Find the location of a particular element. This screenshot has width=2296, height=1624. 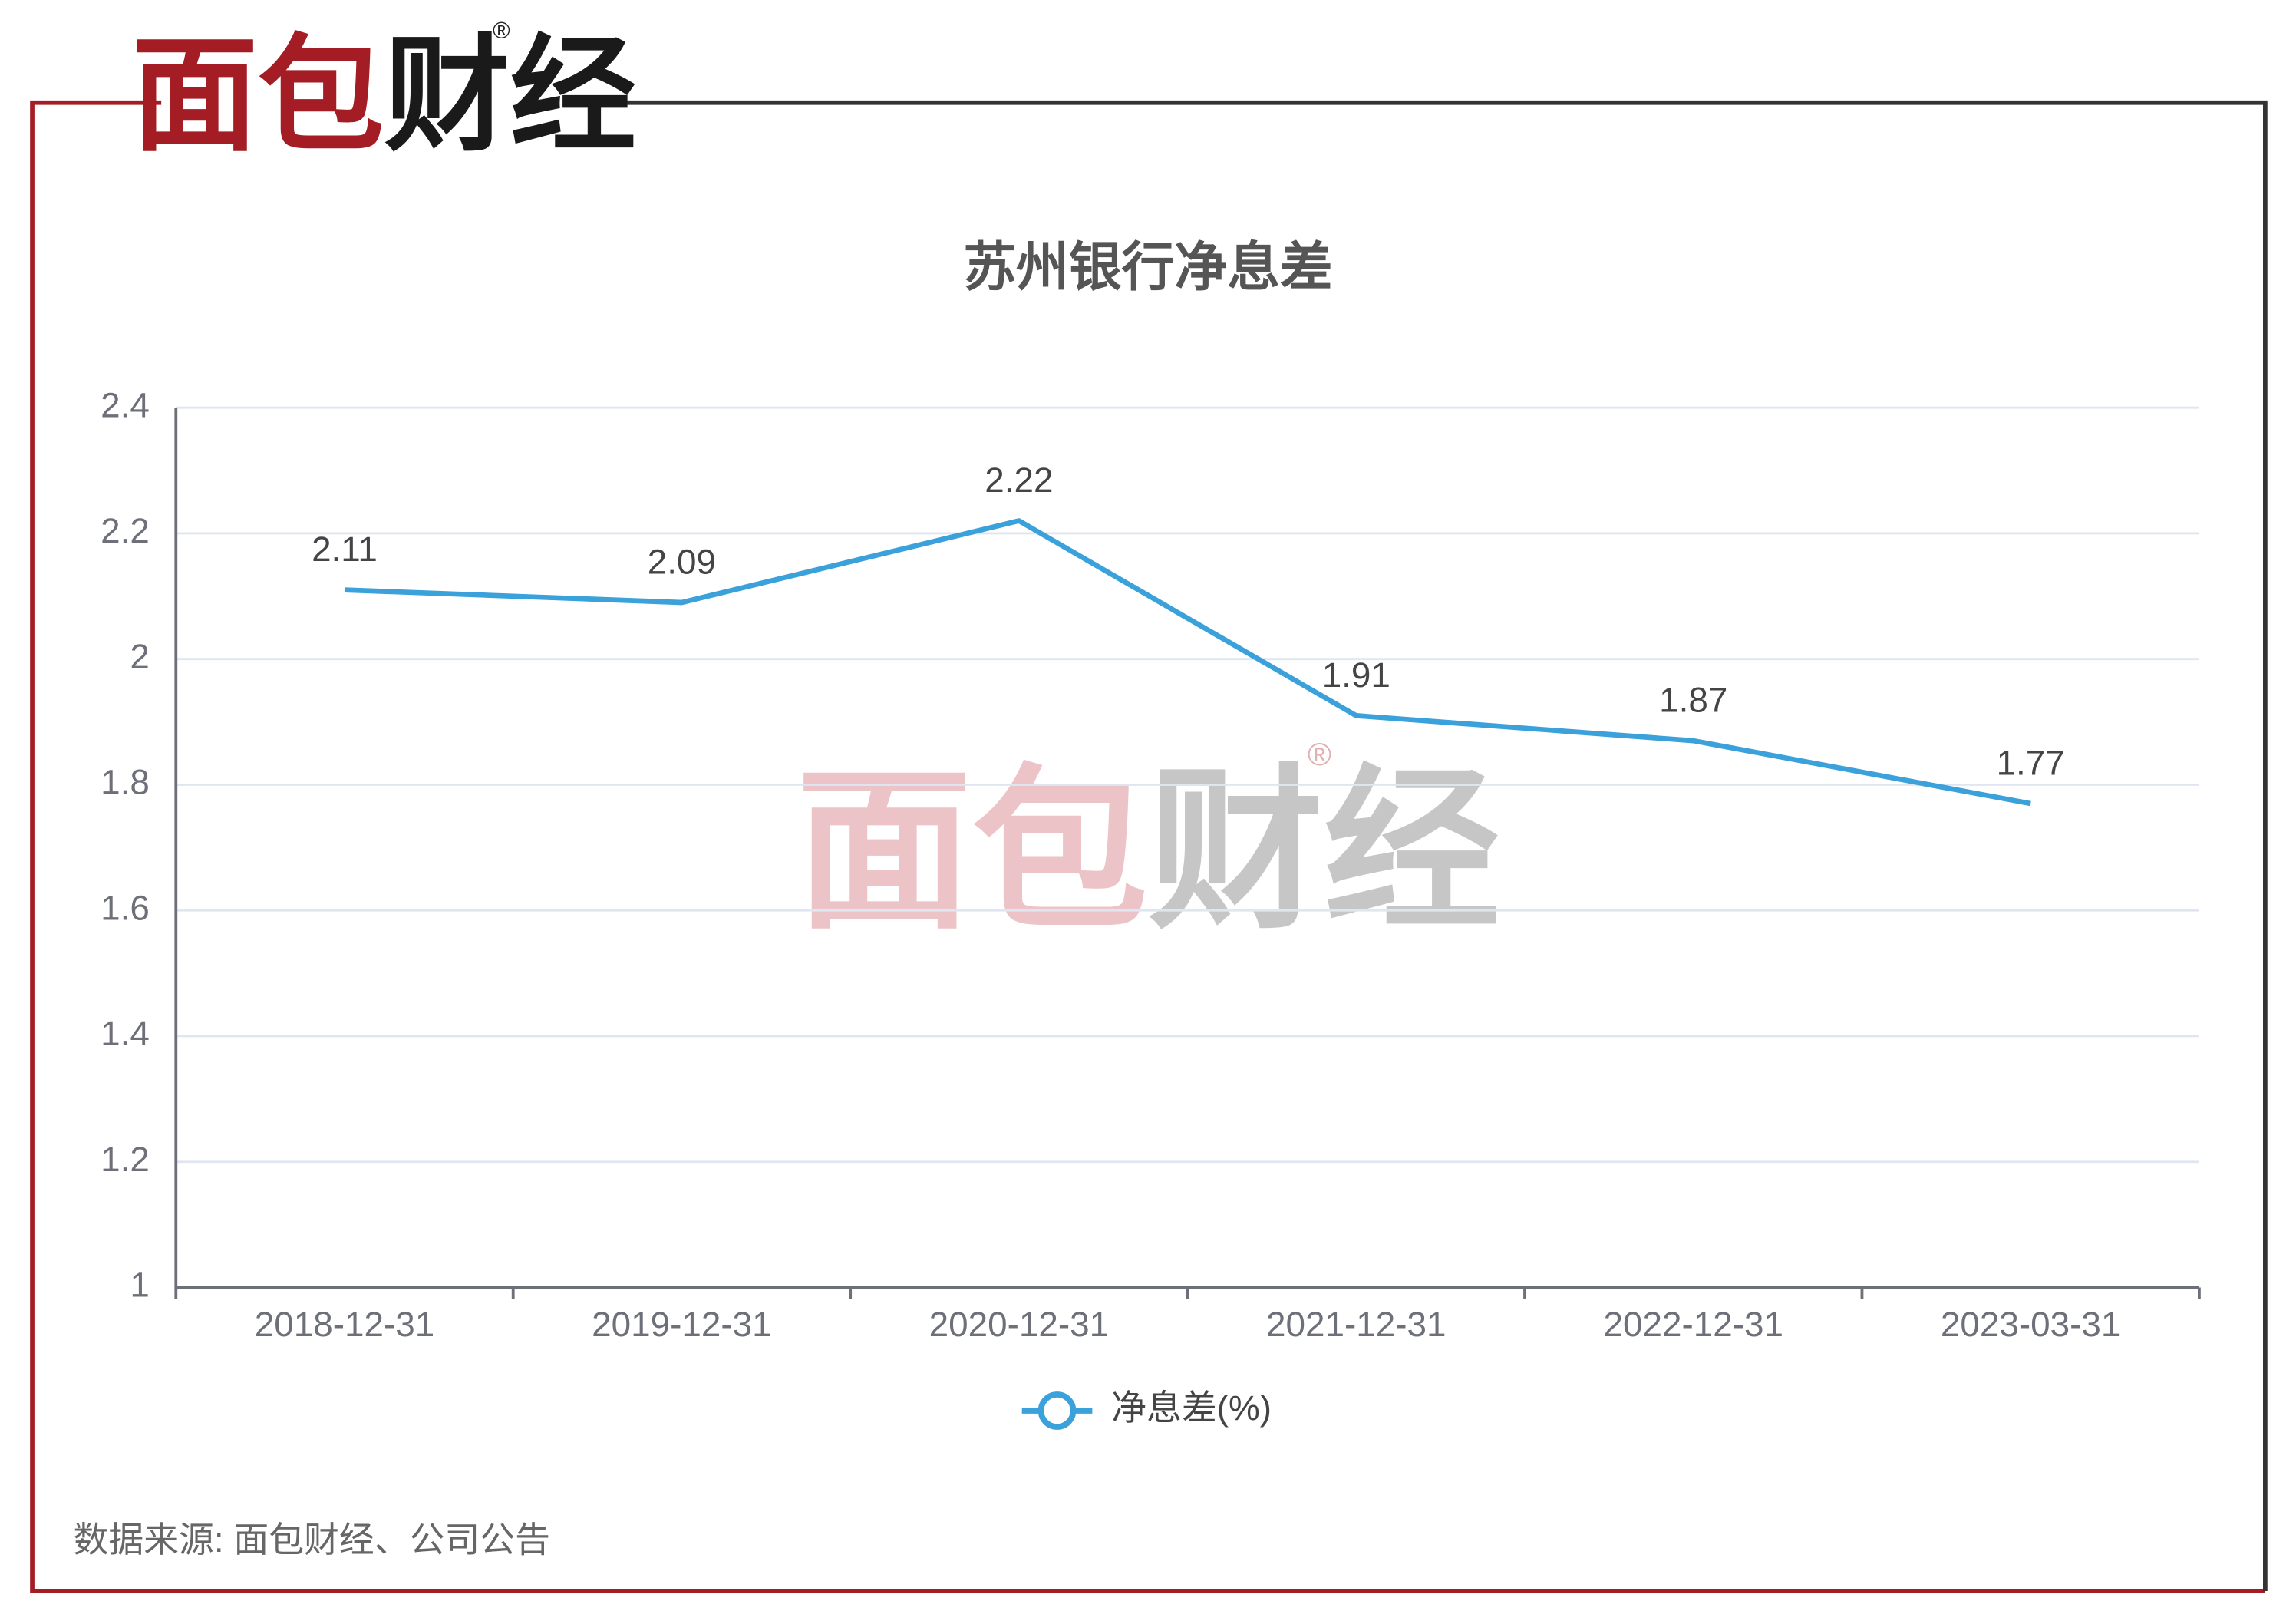

x-tick-label: 2018-12-31 is located at coordinates (345, 1324).